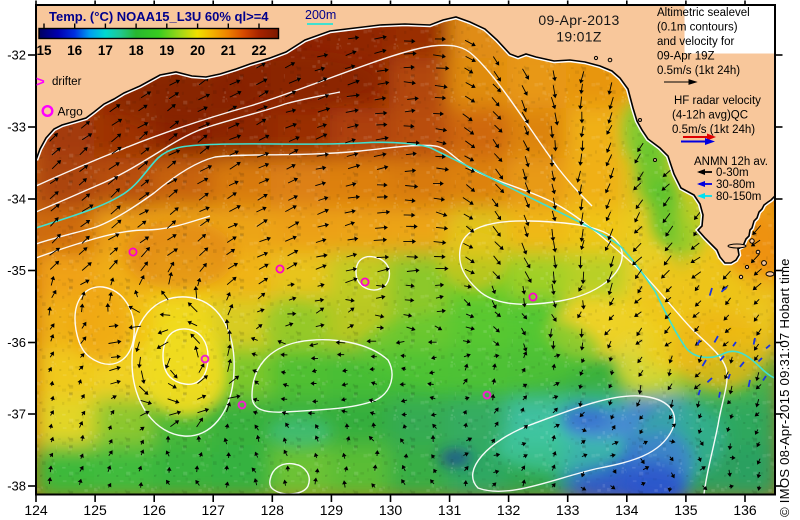 The height and width of the screenshot is (520, 800). I want to click on svg-text: 134, so click(627, 510).